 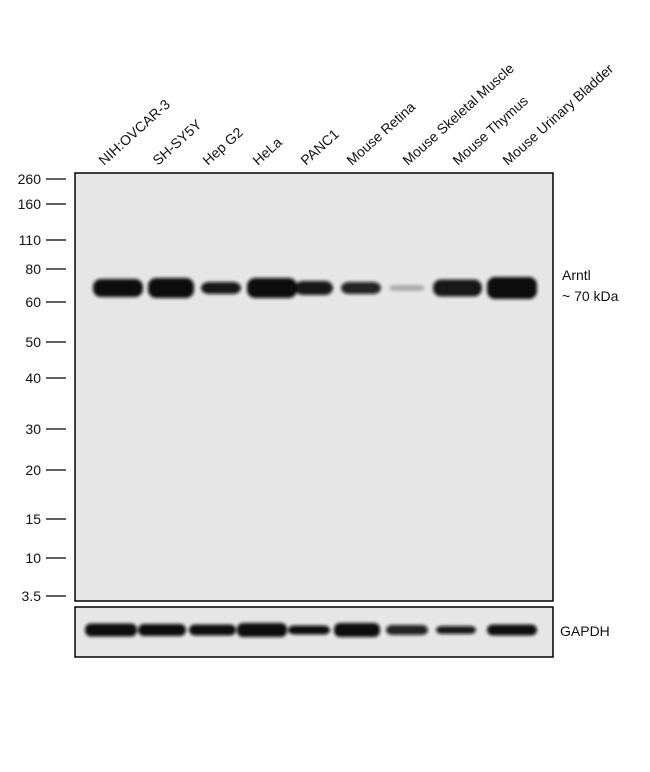 What do you see at coordinates (33, 519) in the screenshot?
I see `marker-label: 15` at bounding box center [33, 519].